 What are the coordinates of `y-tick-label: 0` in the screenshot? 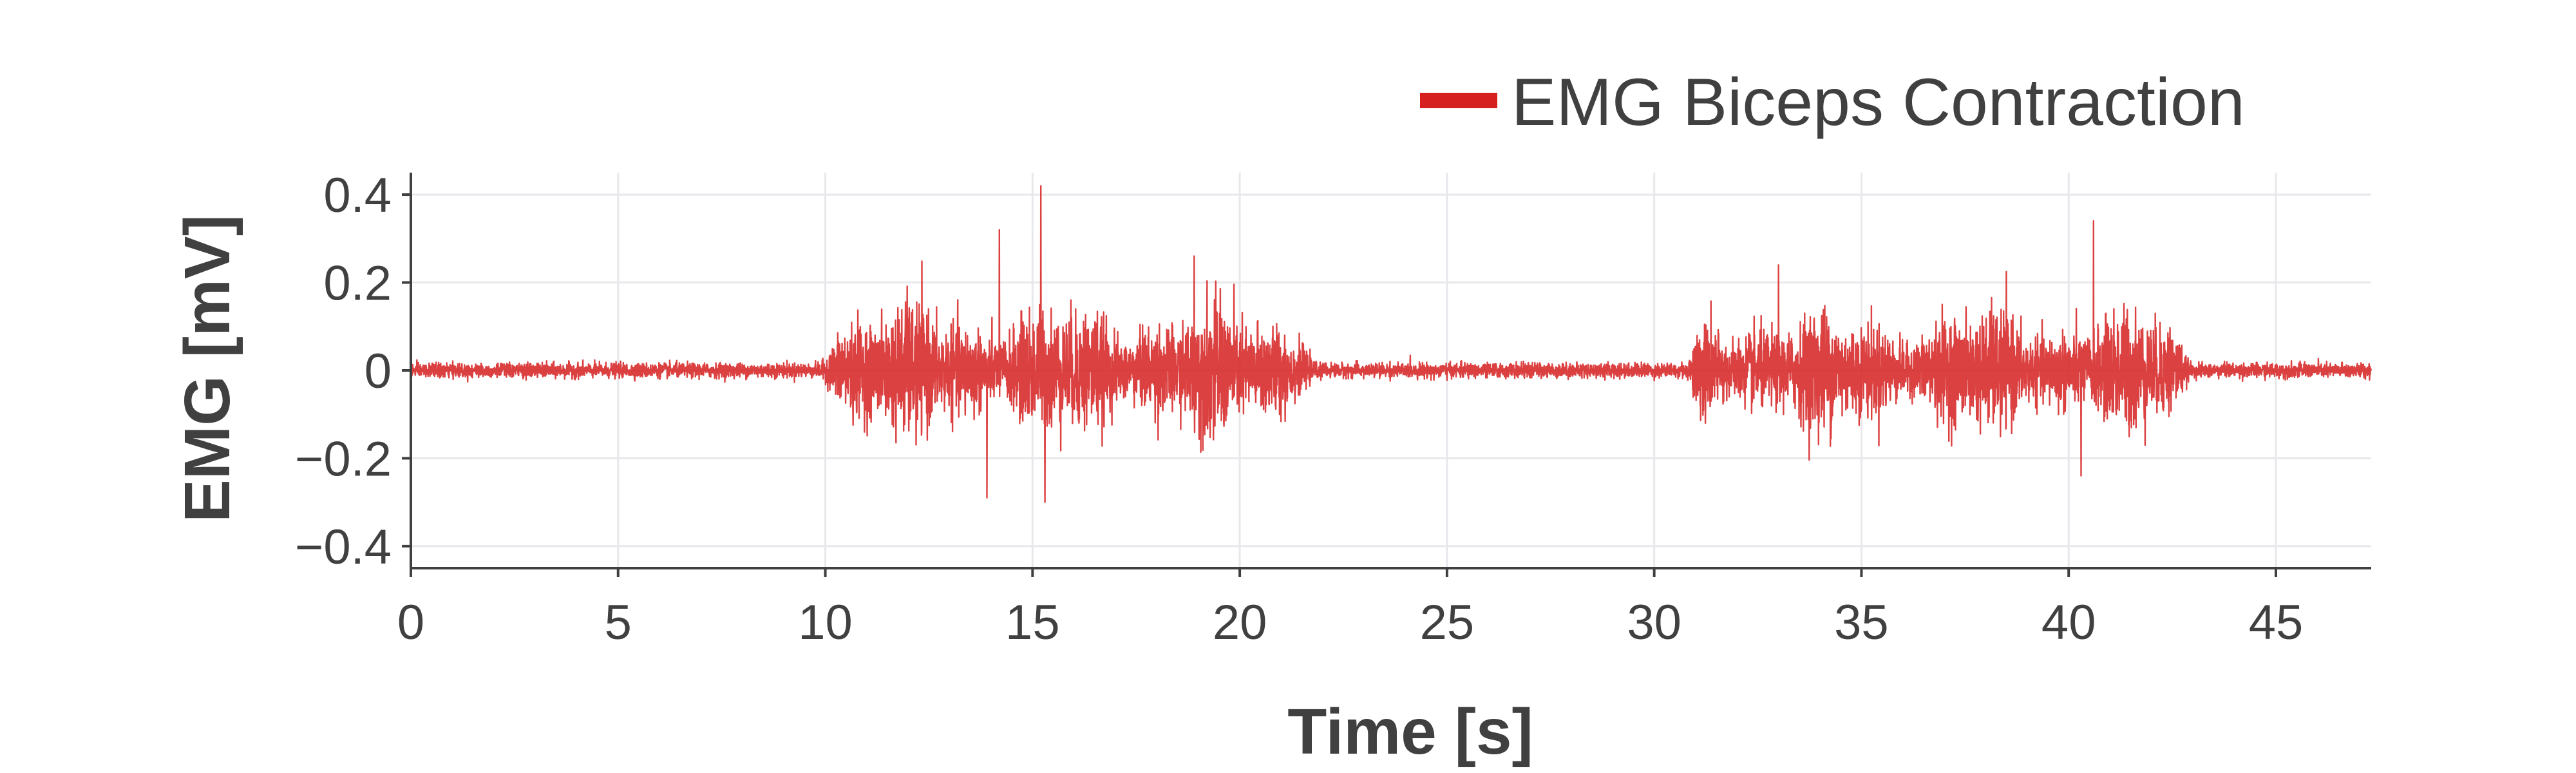 It's located at (379, 371).